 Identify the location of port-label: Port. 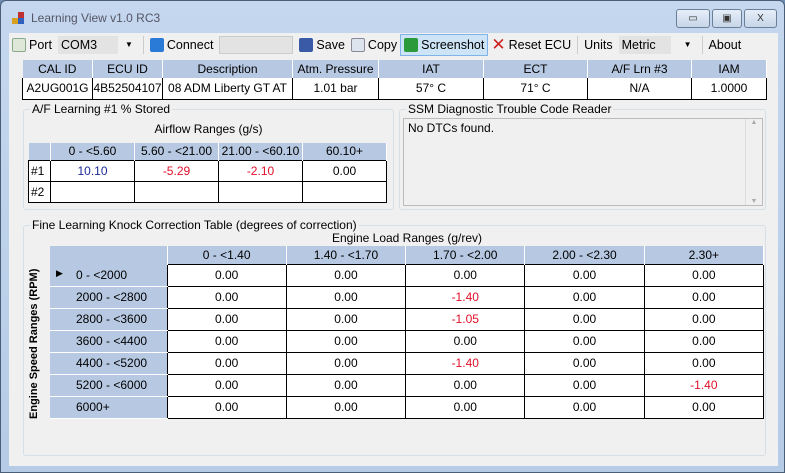
(32, 45).